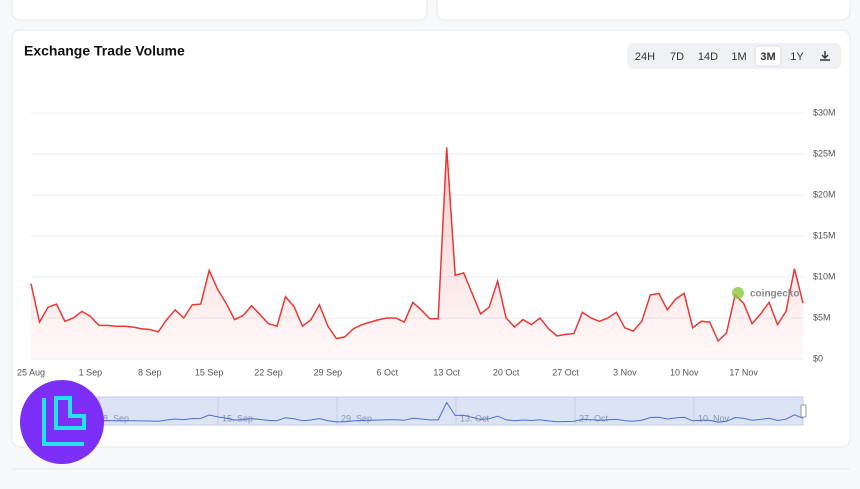 This screenshot has height=489, width=860. What do you see at coordinates (237, 418) in the screenshot?
I see `navigator-label: 15. Sep` at bounding box center [237, 418].